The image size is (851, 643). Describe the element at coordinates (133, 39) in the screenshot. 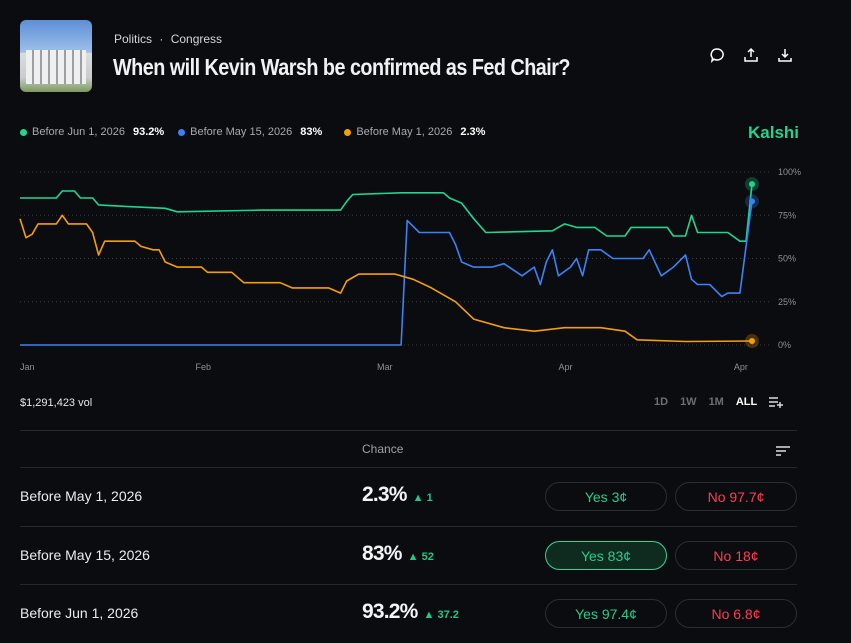

I see `breadcrumb-politics: Politics` at that location.